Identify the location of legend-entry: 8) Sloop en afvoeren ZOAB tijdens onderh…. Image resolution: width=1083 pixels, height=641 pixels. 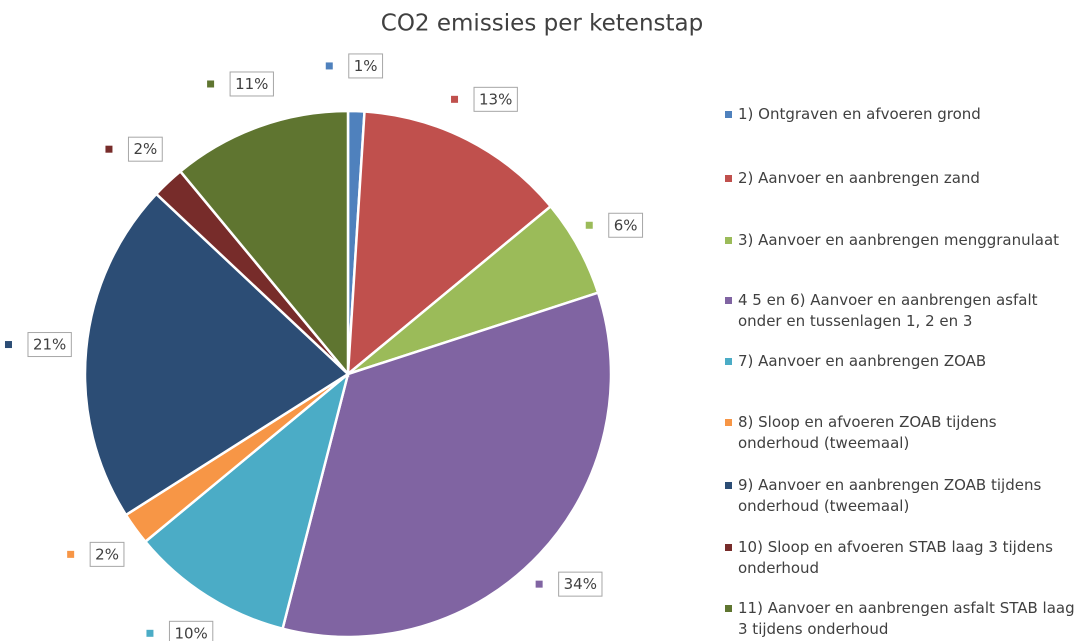
(900, 433).